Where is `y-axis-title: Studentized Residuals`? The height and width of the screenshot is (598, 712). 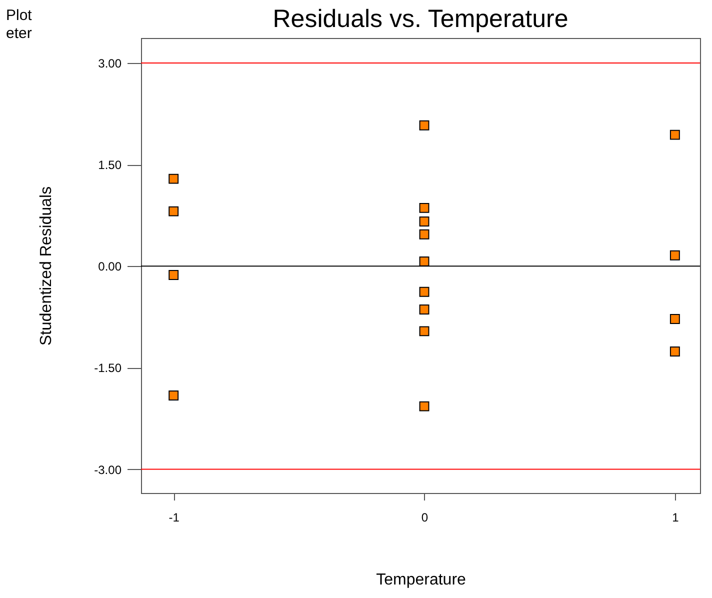
y-axis-title: Studentized Residuals is located at coordinates (47, 266).